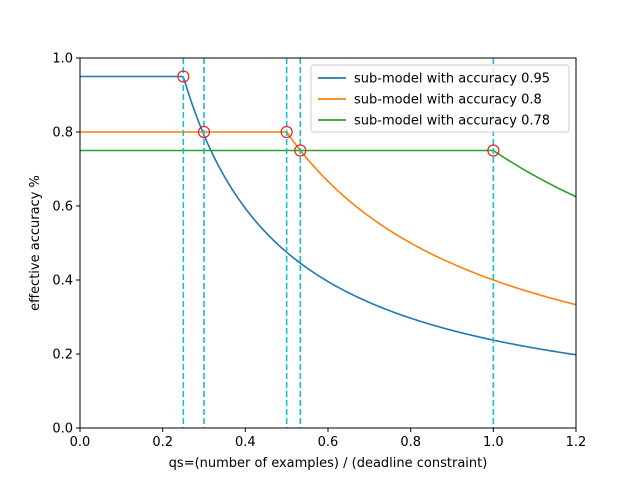  I want to click on x-tick-label: 1.2, so click(576, 442).